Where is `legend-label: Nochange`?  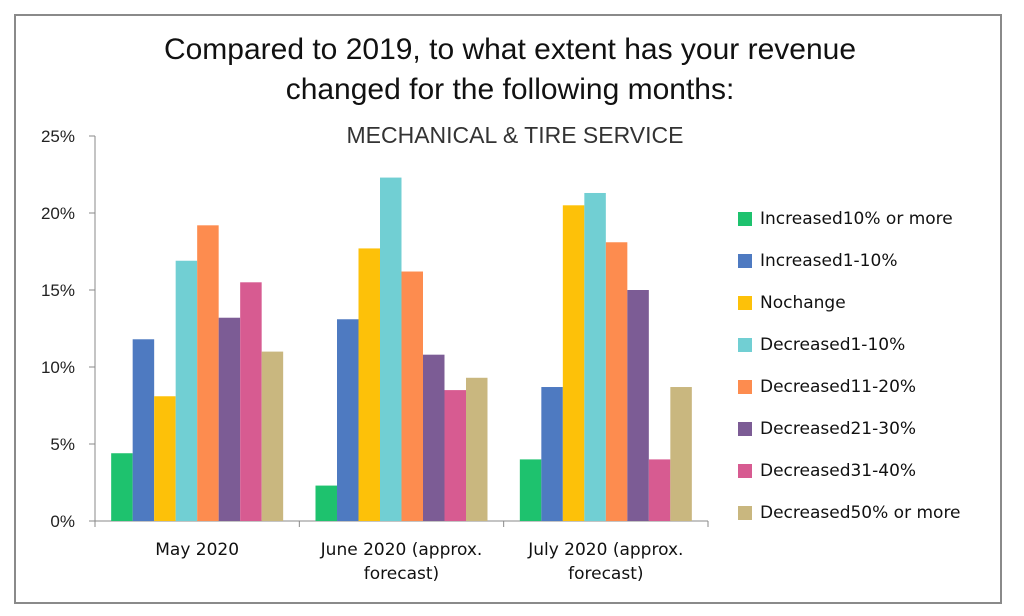 legend-label: Nochange is located at coordinates (803, 303).